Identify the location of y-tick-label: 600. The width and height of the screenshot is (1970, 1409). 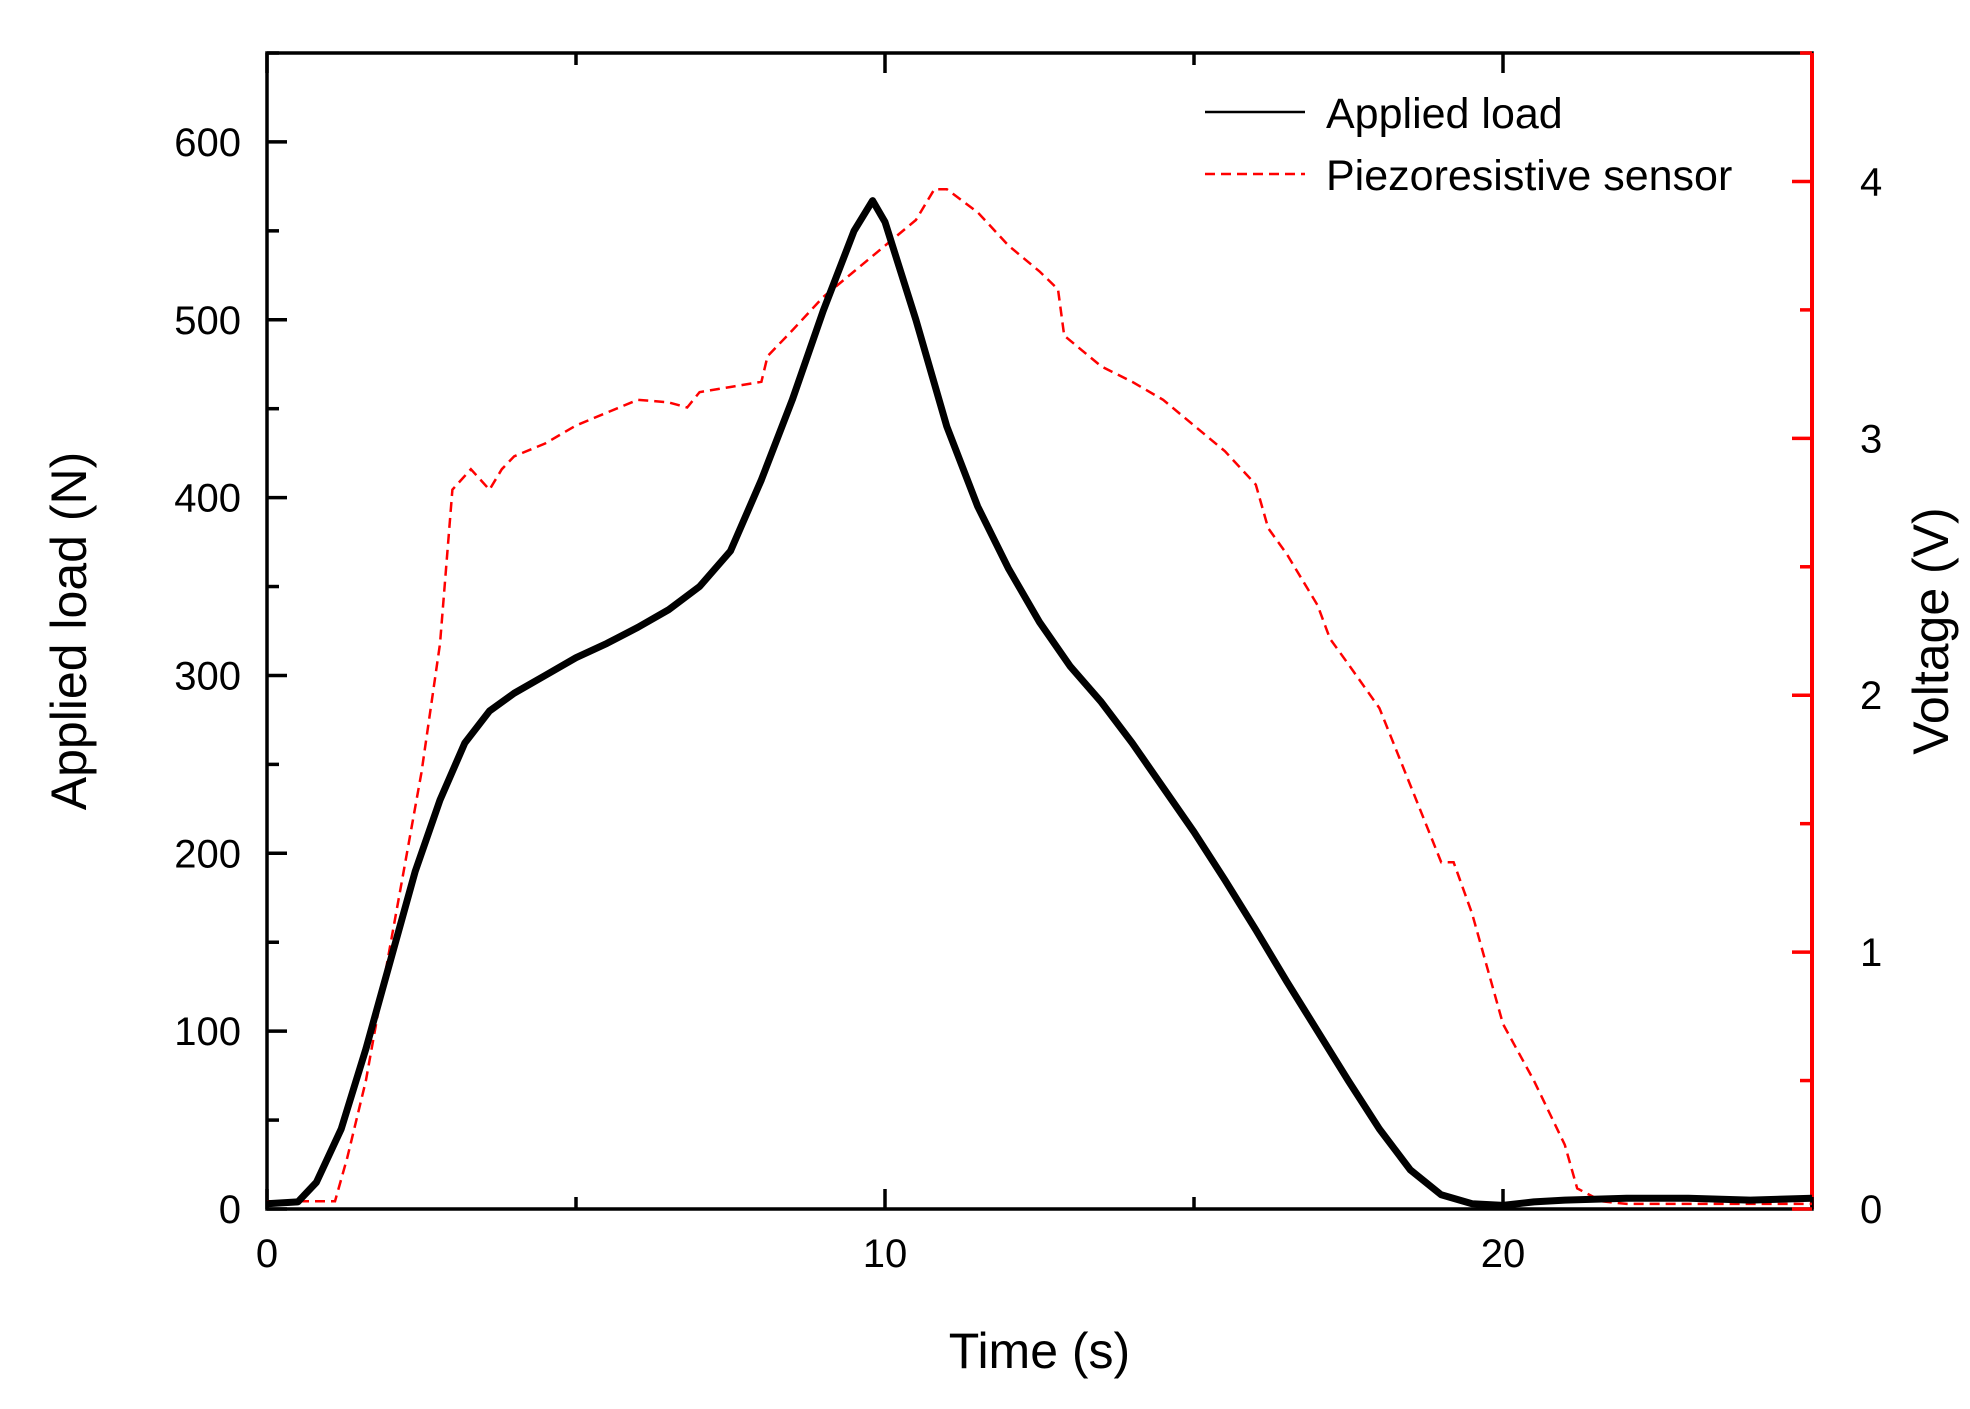
(207, 143).